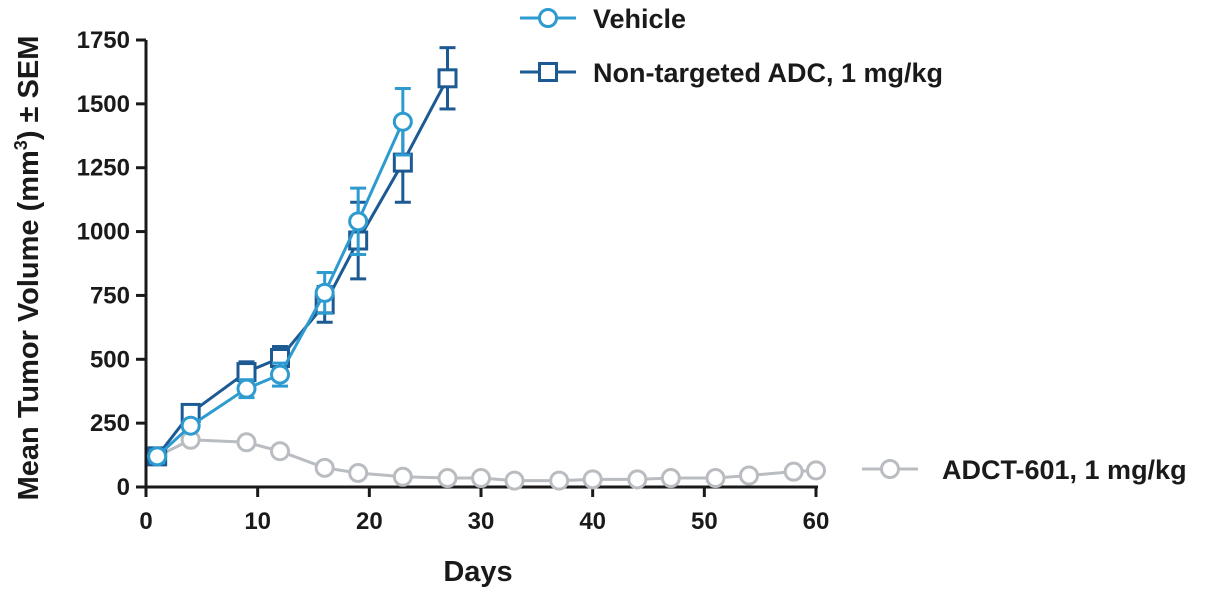  I want to click on y-tick-label: 1500, so click(103, 104).